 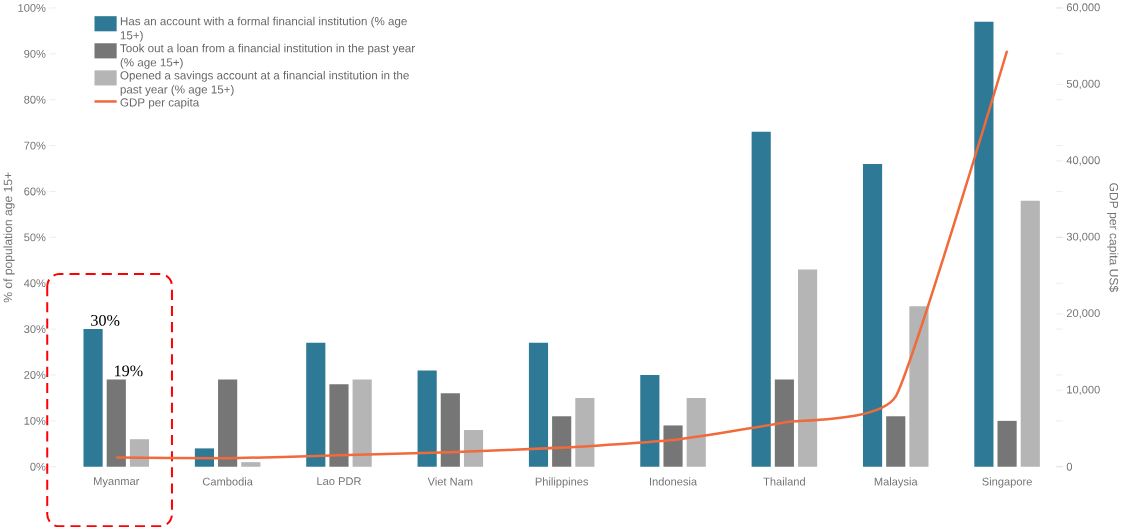 I want to click on y2-tick-label: 10,000, so click(x=1083, y=390).